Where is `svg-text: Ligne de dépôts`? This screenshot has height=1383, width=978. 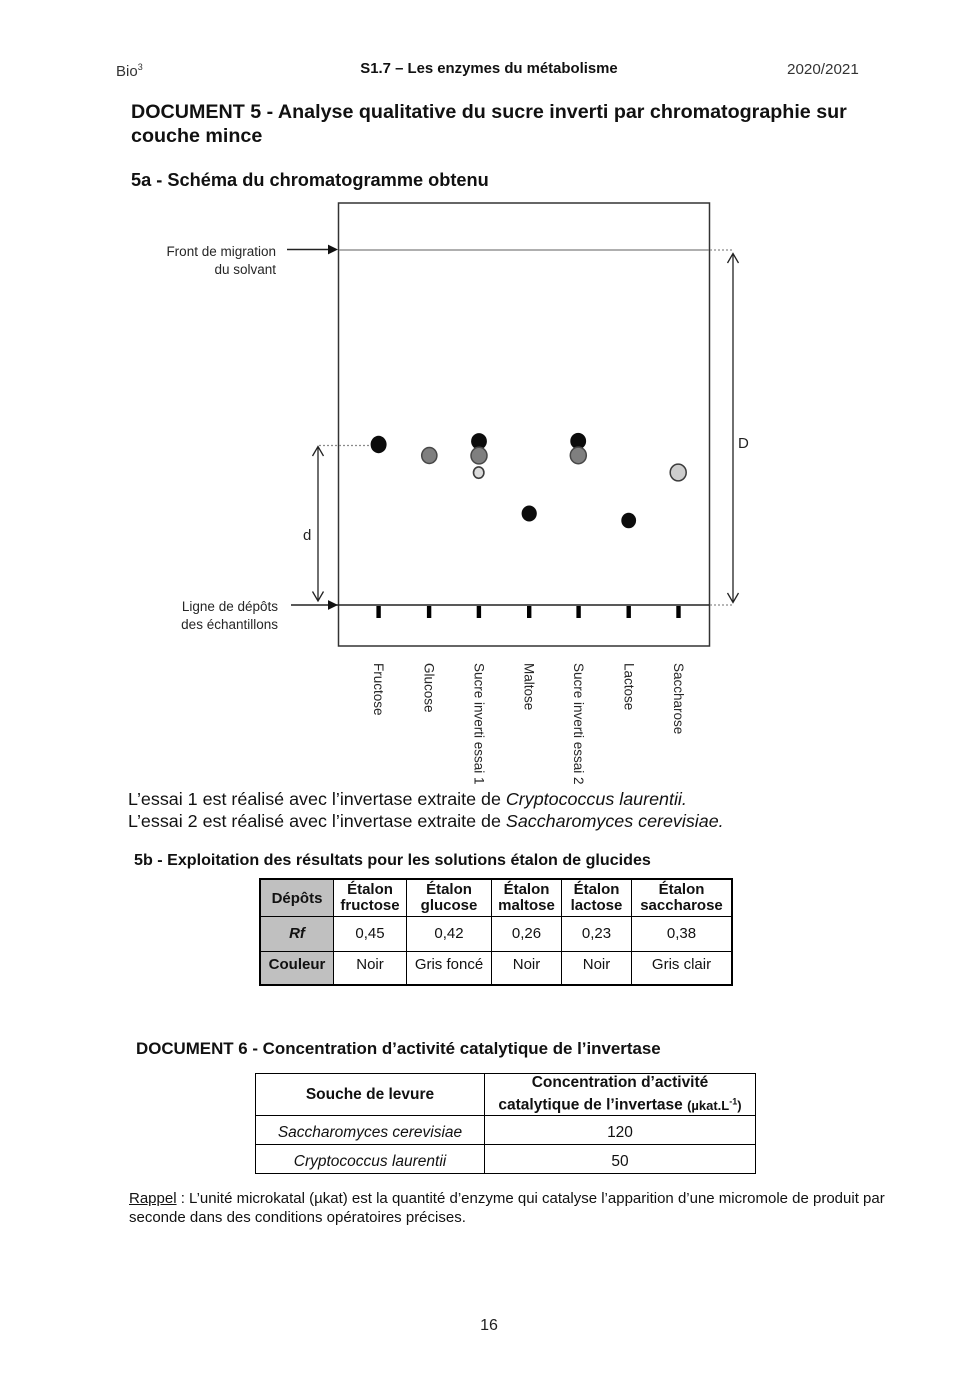 svg-text: Ligne de dépôts is located at coordinates (230, 606).